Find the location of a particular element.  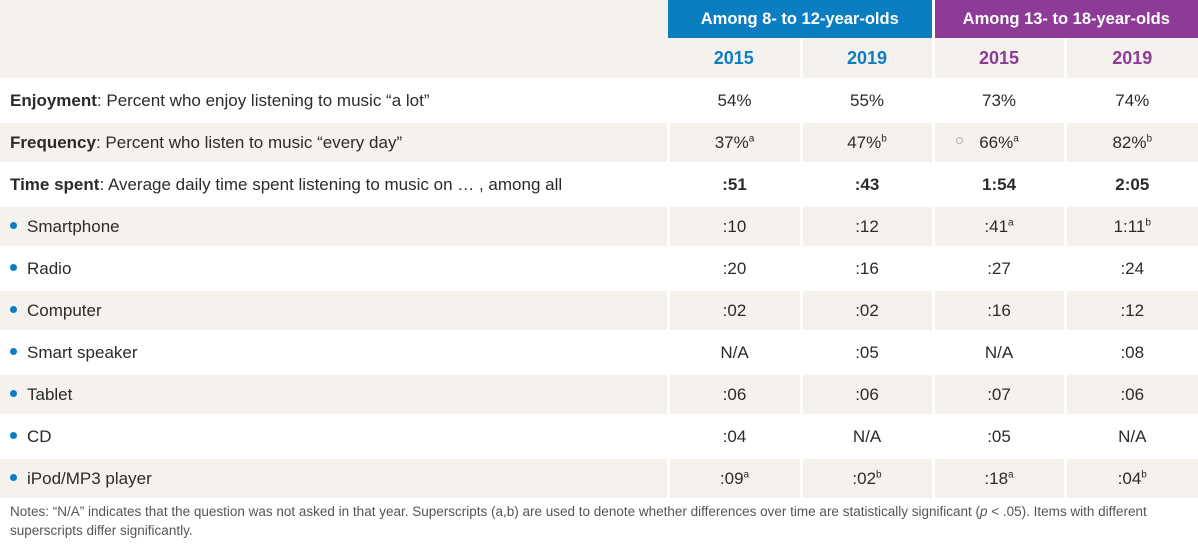

value-cell: 1:11b is located at coordinates (1130, 226).